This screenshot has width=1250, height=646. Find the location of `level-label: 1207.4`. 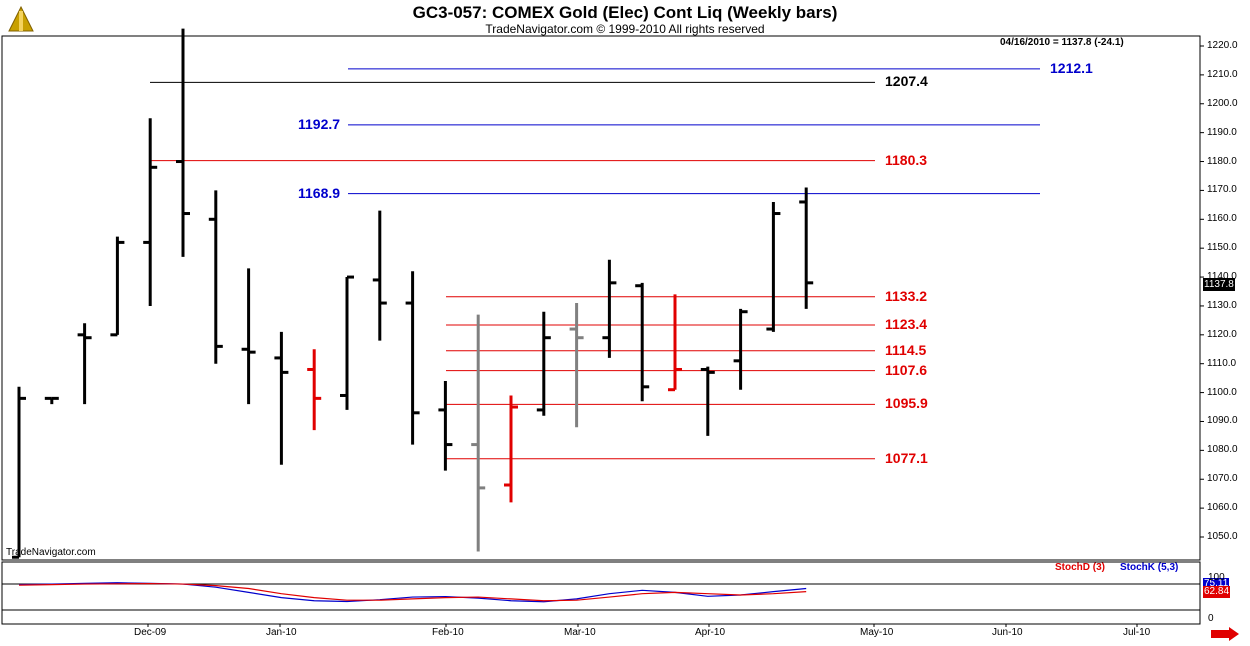

level-label: 1207.4 is located at coordinates (906, 81).